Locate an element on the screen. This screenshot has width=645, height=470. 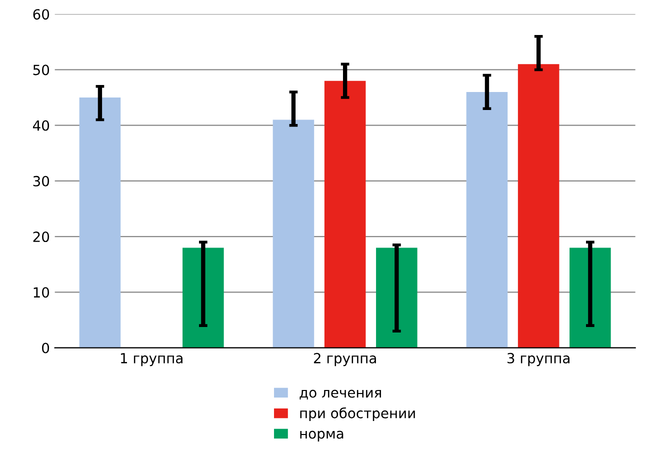
y-tick-label: 20 is located at coordinates (41, 237).